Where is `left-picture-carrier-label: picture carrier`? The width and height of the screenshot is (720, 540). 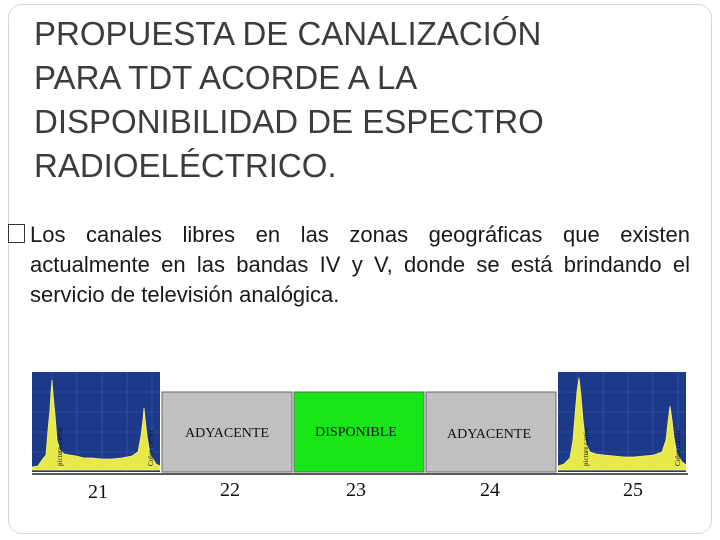 left-picture-carrier-label: picture carrier is located at coordinates (60, 446).